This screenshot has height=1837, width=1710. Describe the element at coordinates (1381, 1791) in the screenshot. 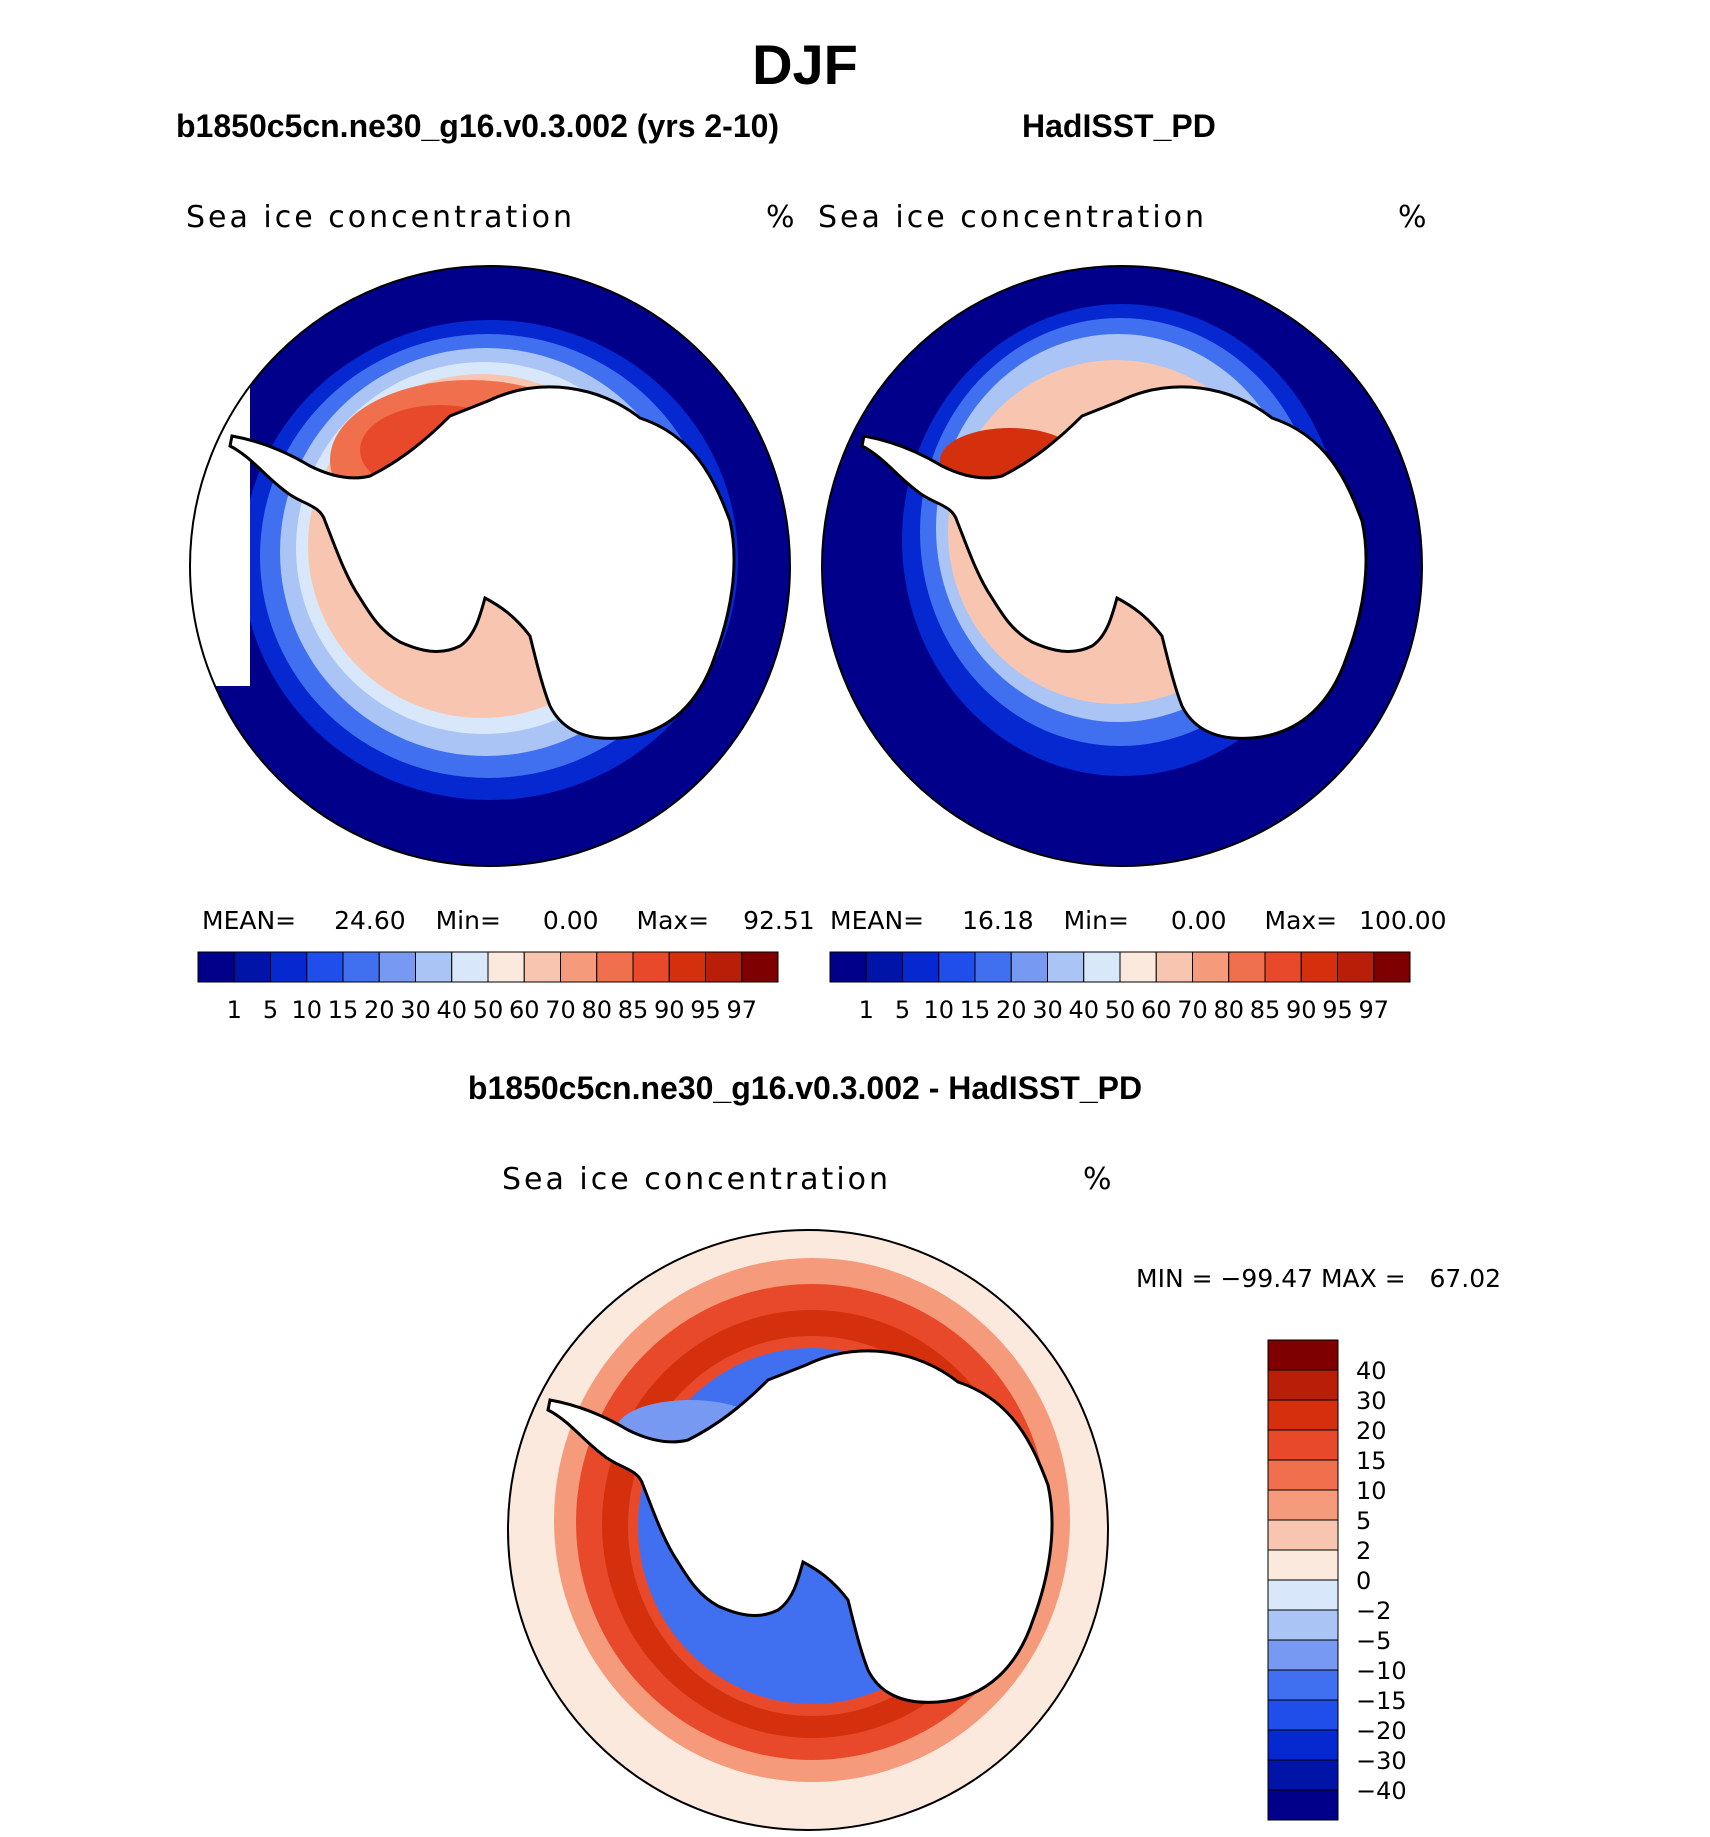

I see `colorbar-tick-label: −40` at that location.